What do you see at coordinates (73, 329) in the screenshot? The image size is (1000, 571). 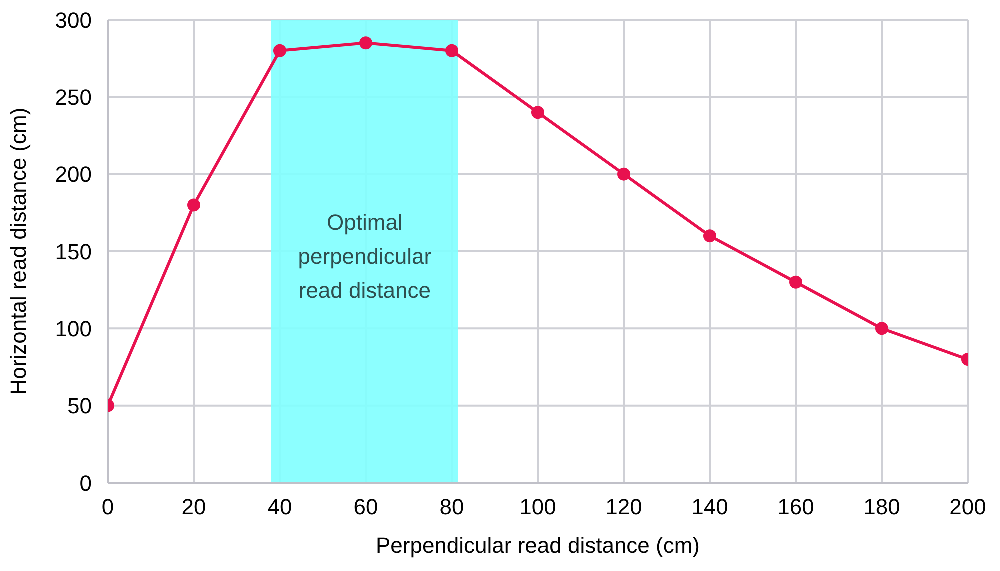 I see `y-tick-label: 100` at bounding box center [73, 329].